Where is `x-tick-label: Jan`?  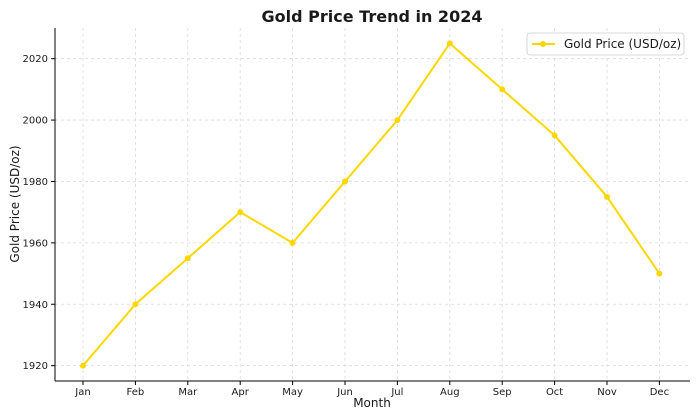 x-tick-label: Jan is located at coordinates (82, 392).